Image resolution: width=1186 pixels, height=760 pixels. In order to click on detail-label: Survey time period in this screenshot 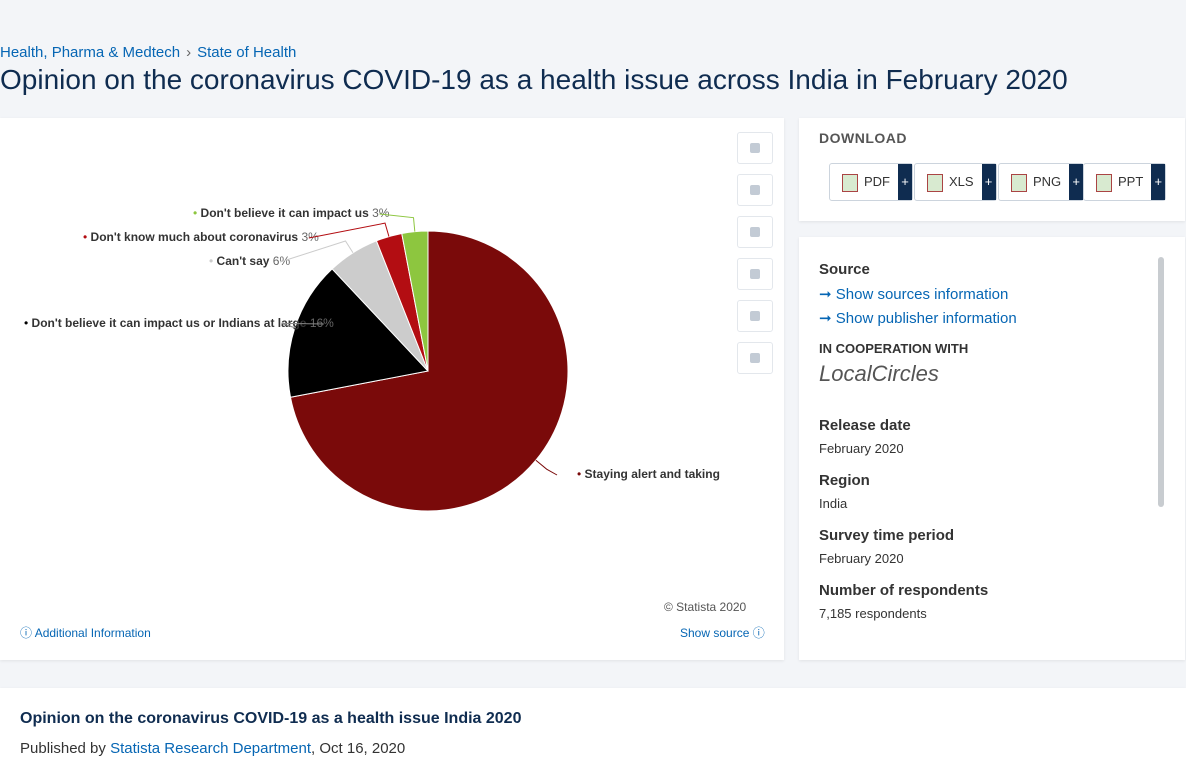, I will do `click(887, 535)`.